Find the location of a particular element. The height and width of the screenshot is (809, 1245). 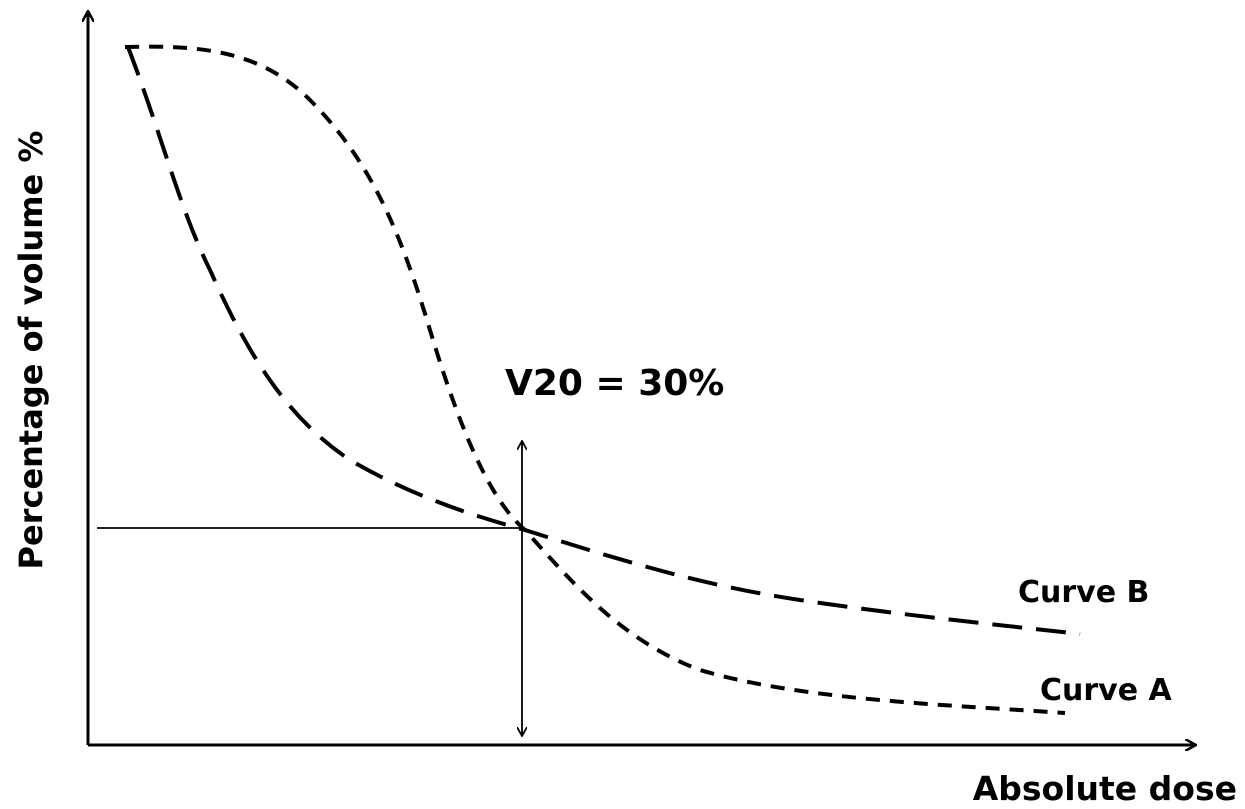

annotation: V20 = 30% is located at coordinates (614, 383).